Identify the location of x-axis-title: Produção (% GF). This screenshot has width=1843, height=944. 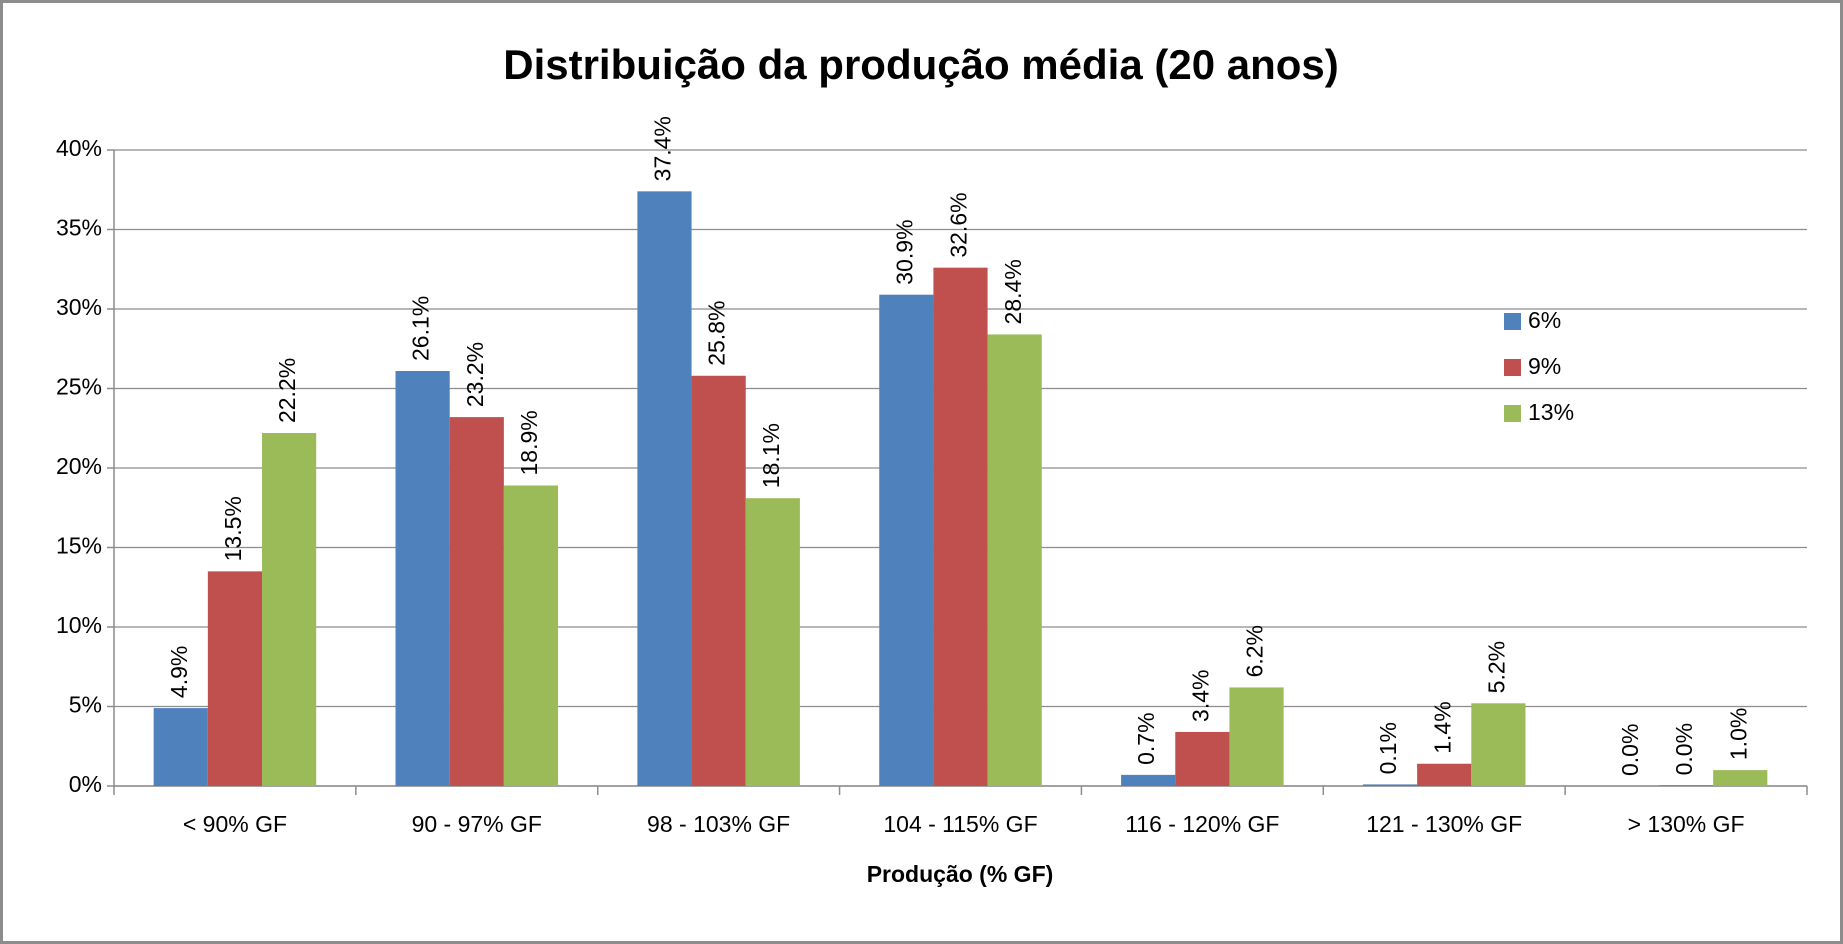
(960, 874).